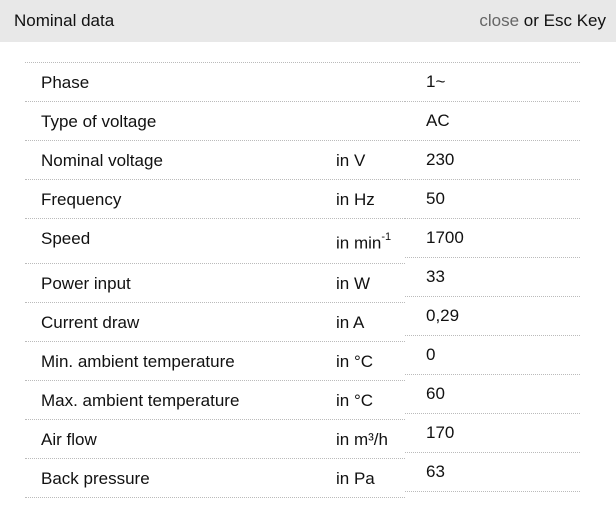 Image resolution: width=616 pixels, height=517 pixels. I want to click on table-row: Nominal voltage in V, so click(215, 160).